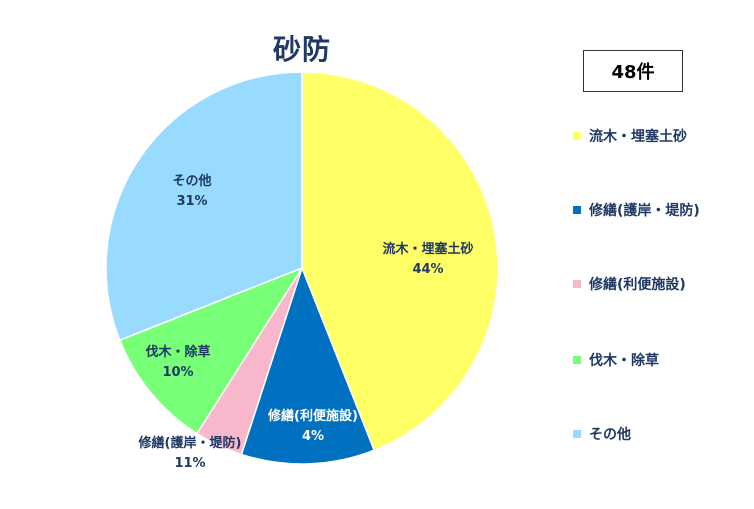 The image size is (754, 509). I want to click on slice-label: 修繕(利便施設), so click(312, 416).